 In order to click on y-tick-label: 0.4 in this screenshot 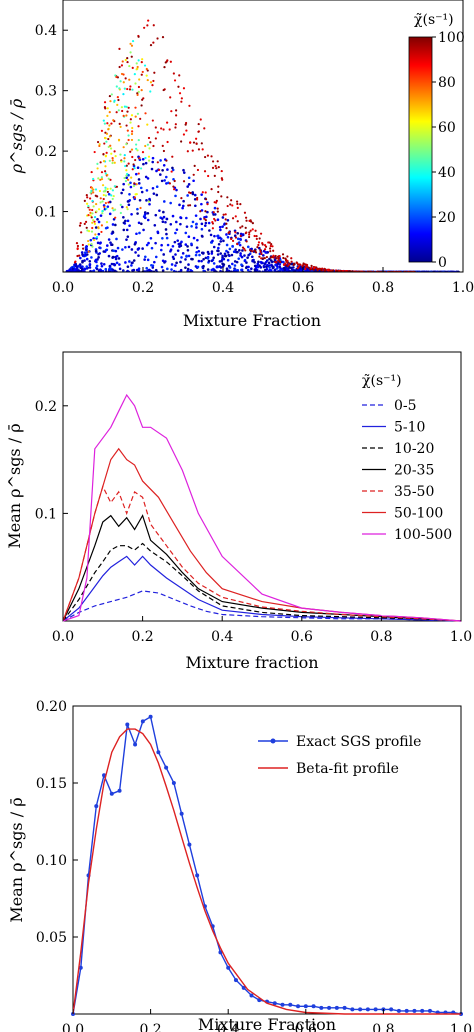, I will do `click(46, 31)`.